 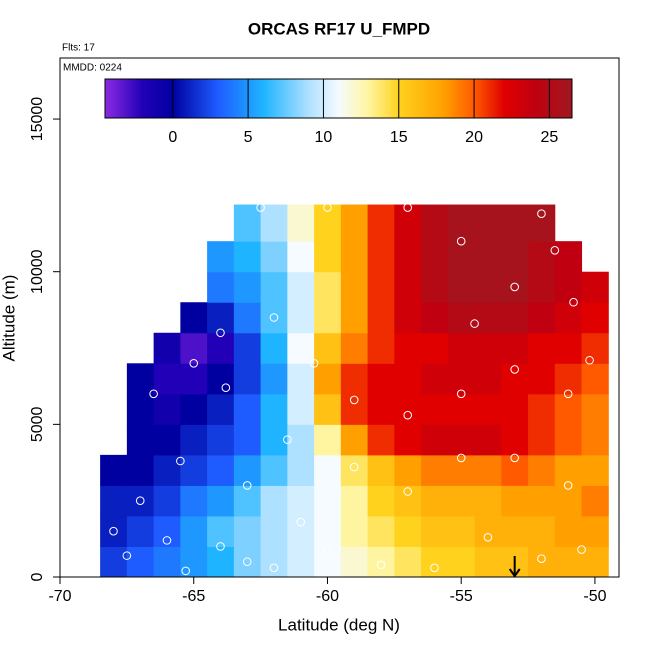 What do you see at coordinates (399, 137) in the screenshot?
I see `colorbar-tick-label: 15` at bounding box center [399, 137].